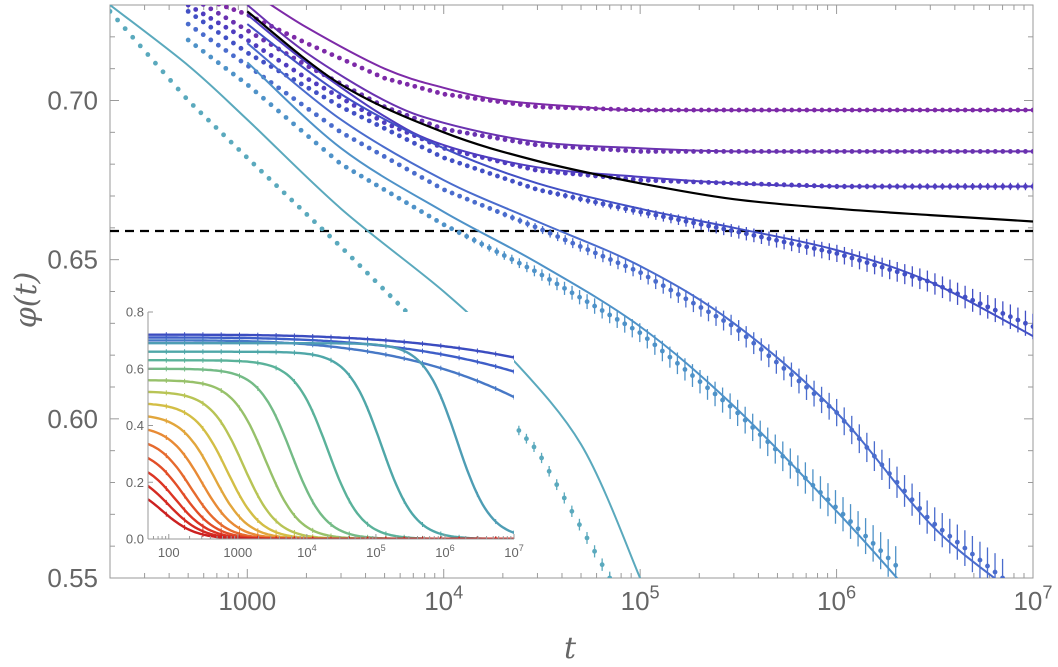 This screenshot has height=667, width=1058. I want to click on y-tick-label: 0.55, so click(72, 578).